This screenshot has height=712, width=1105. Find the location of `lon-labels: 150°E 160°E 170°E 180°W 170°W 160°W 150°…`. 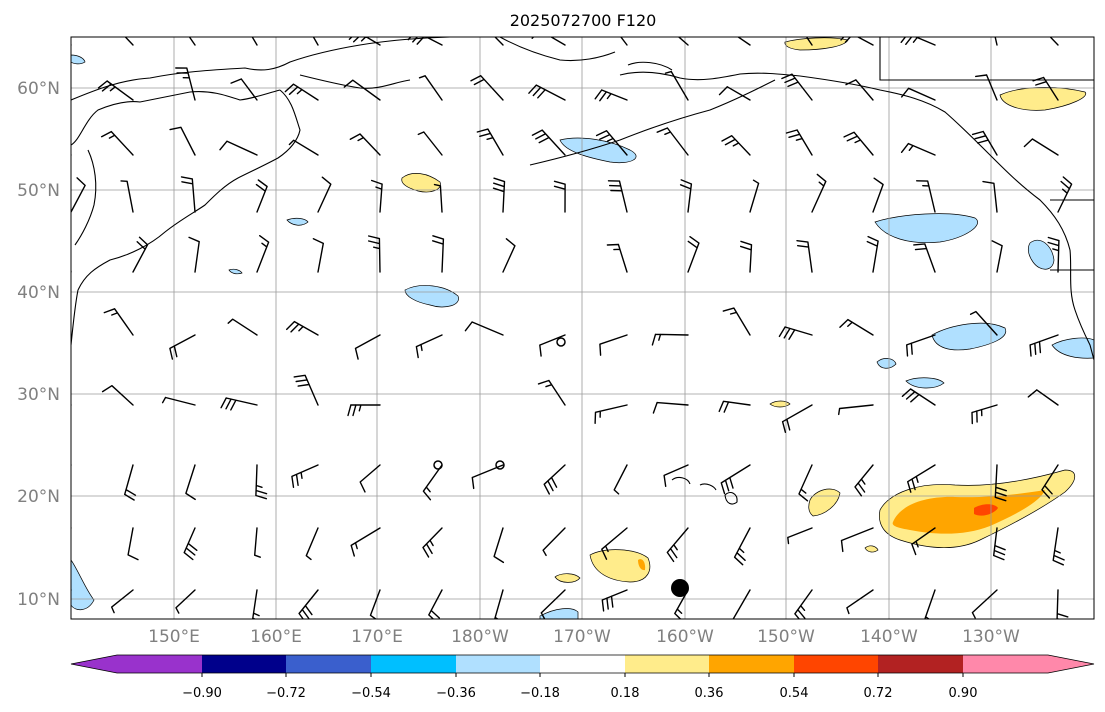

lon-labels: 150°E 160°E 170°E 180°W 170°W 160°W 150°… is located at coordinates (584, 637).